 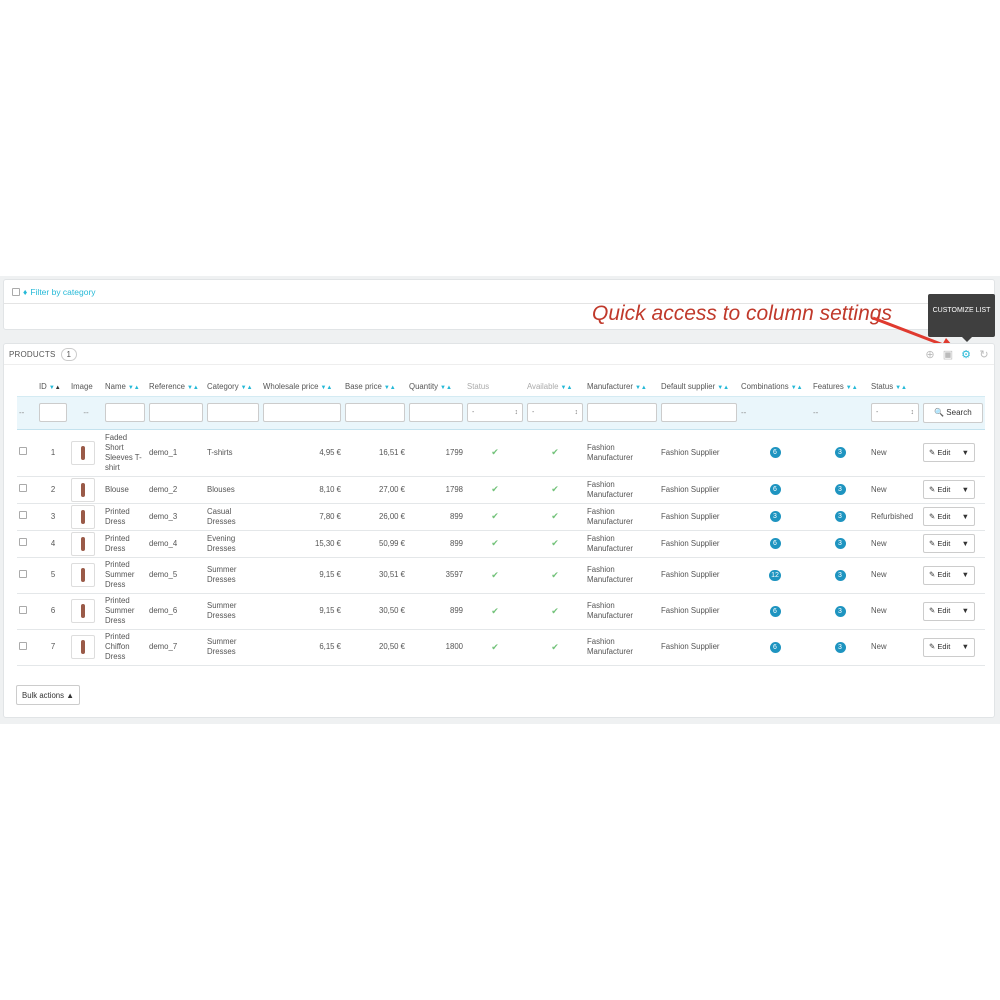 I want to click on id-filter-input, so click(x=53, y=412).